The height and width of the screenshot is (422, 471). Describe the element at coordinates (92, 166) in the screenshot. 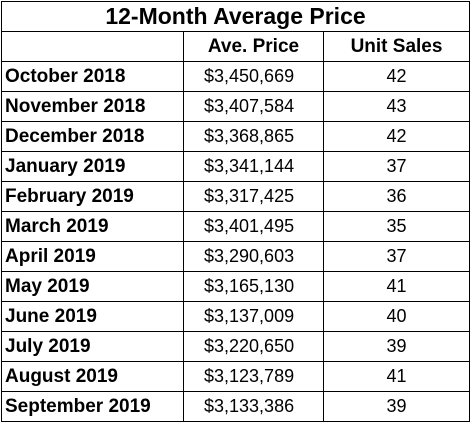

I see `month-cell: January 2019` at that location.